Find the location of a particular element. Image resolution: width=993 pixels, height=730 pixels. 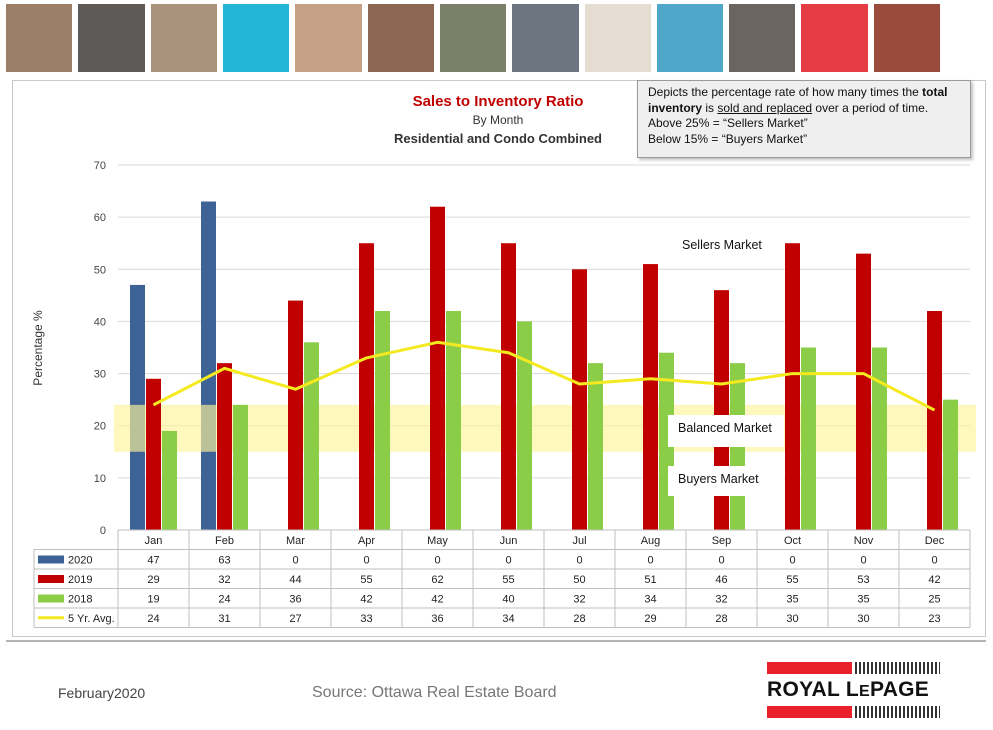

data-label: 34 is located at coordinates (650, 600).